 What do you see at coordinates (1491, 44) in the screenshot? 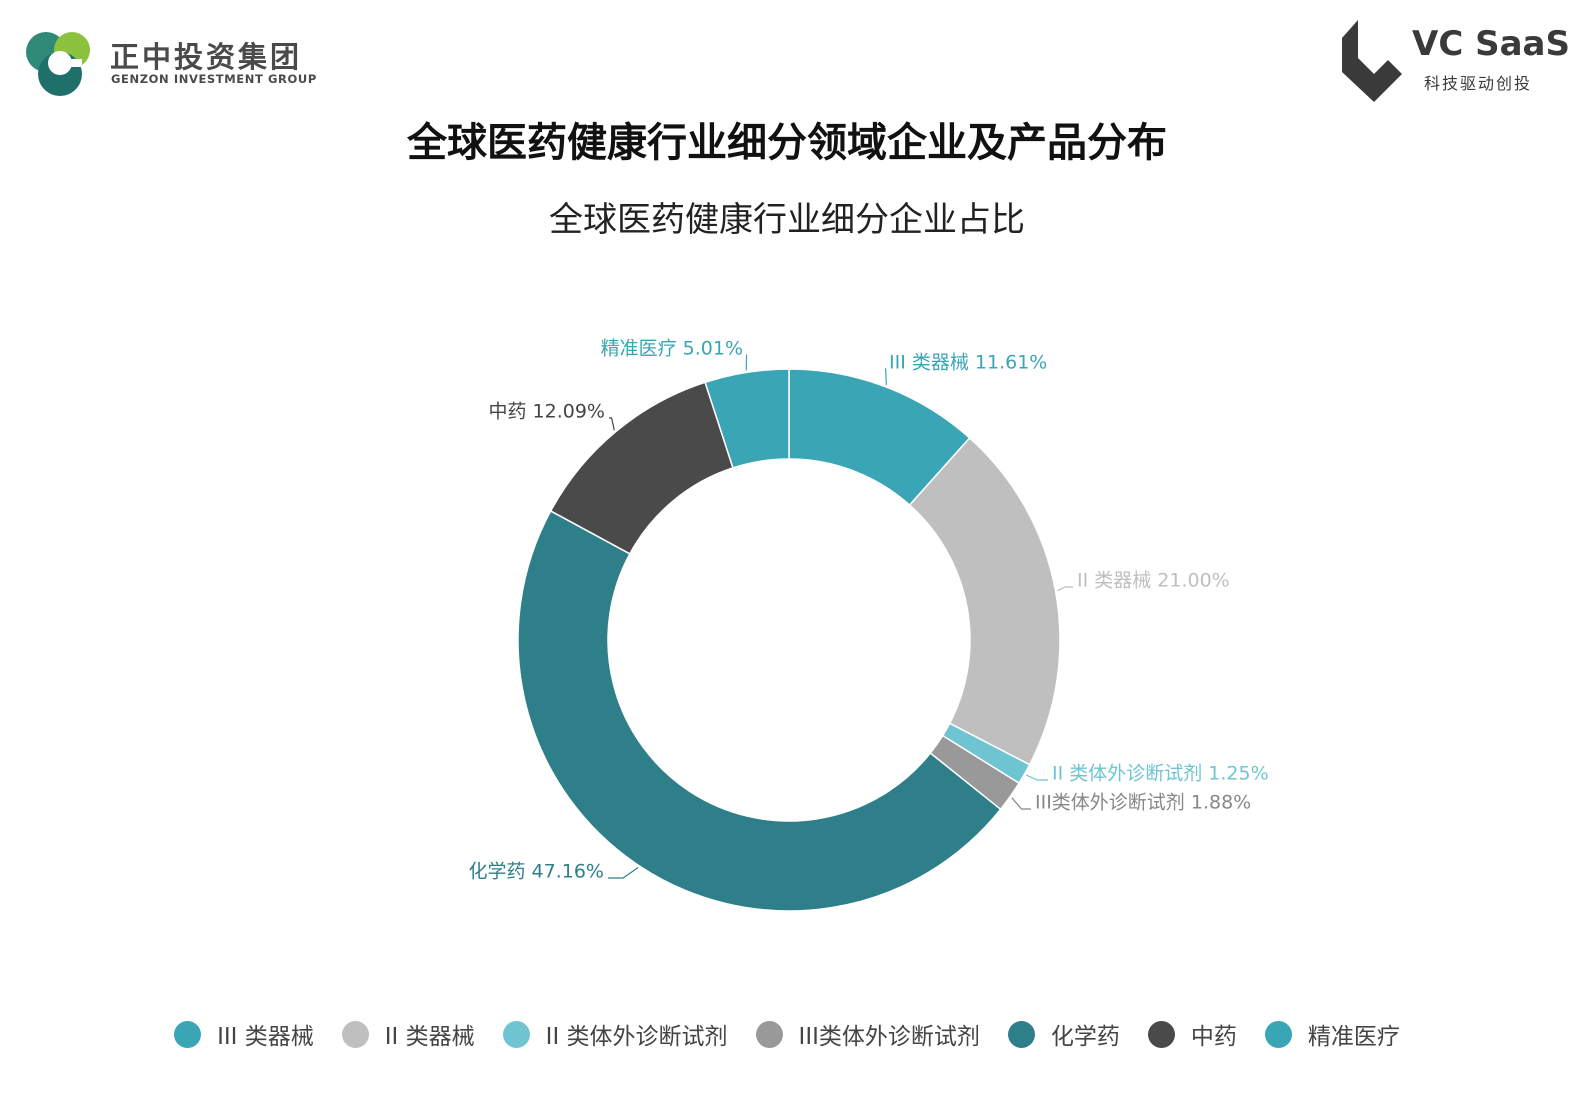
I see `vc-saas-logo-name: VC SaaS` at bounding box center [1491, 44].